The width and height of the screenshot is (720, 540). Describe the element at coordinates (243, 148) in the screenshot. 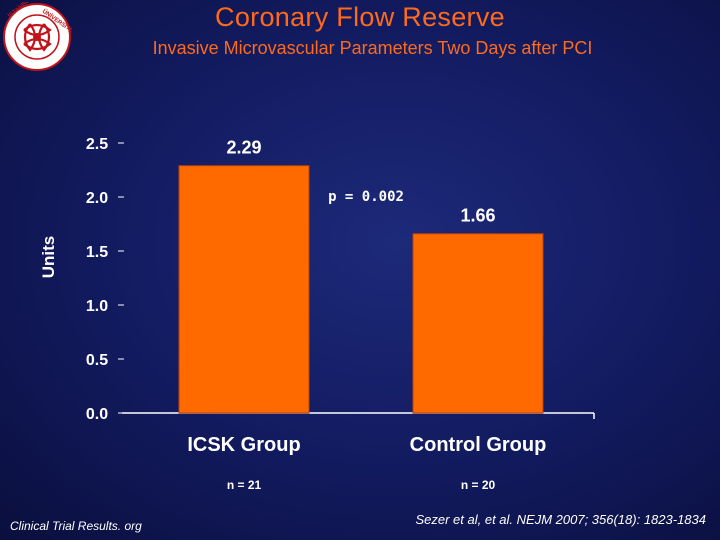

I see `bar-value-label: 2.29` at that location.